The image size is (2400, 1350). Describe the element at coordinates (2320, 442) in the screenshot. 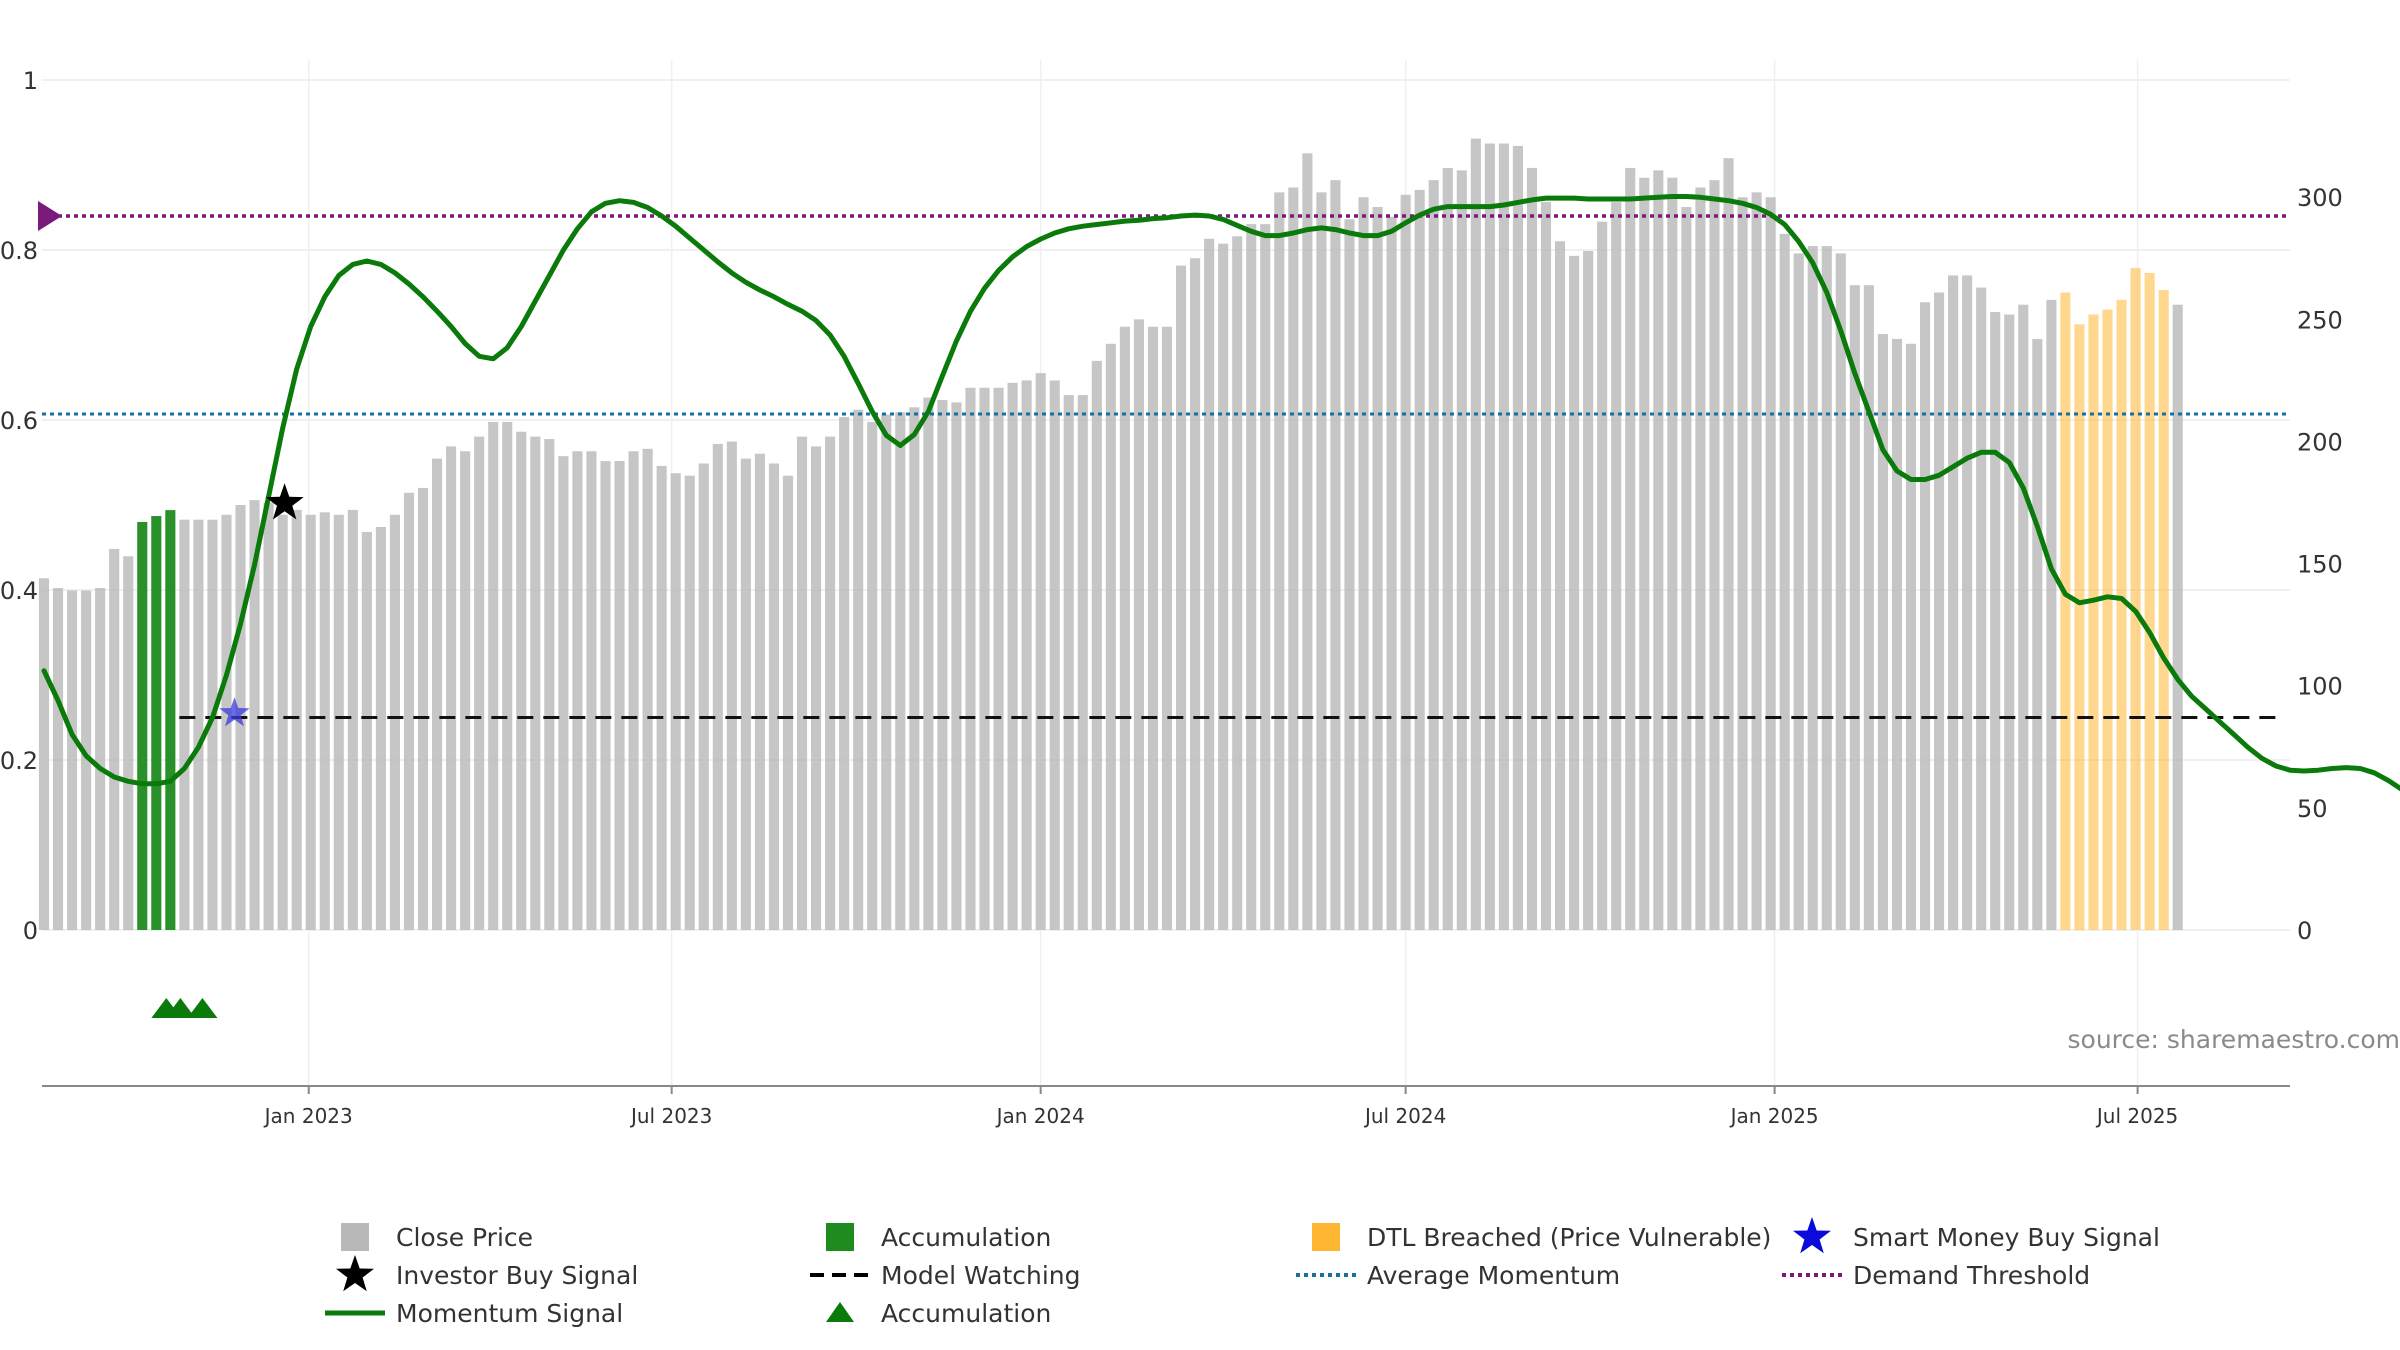

I see `y-right-tick-label: 200` at that location.